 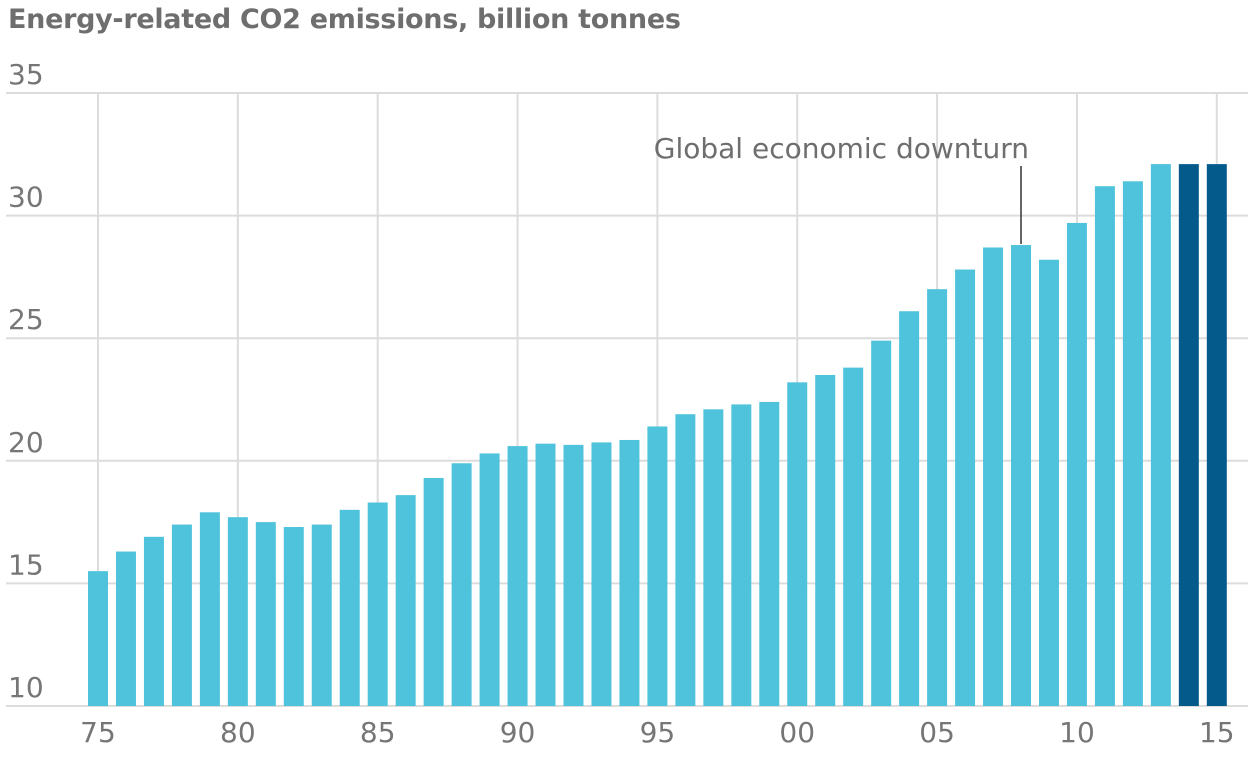 I want to click on x-axis-ticks: 75 80 85 90 95 00 05 10 15, so click(x=657, y=732).